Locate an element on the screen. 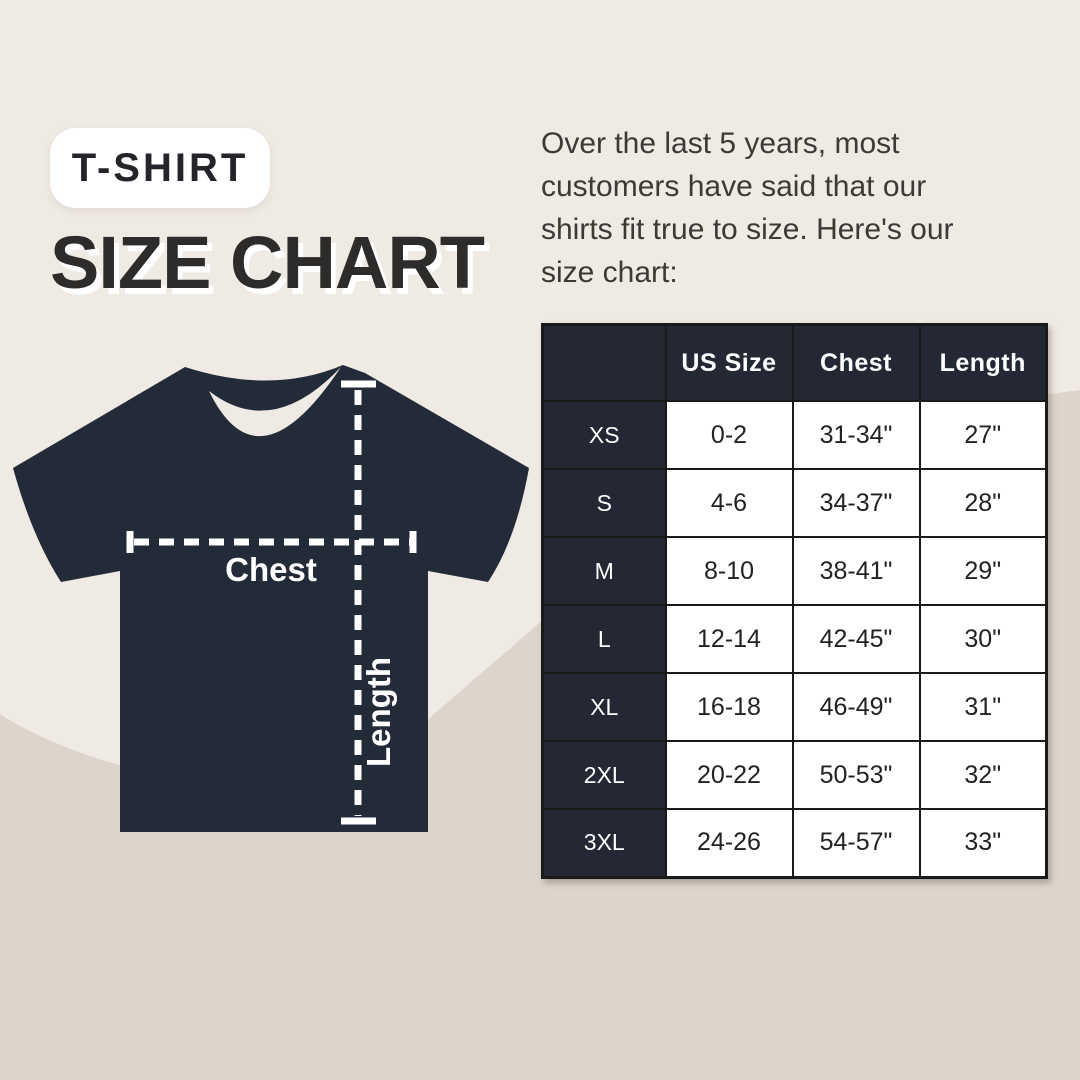  size-data-cell: 38-41" is located at coordinates (856, 571).